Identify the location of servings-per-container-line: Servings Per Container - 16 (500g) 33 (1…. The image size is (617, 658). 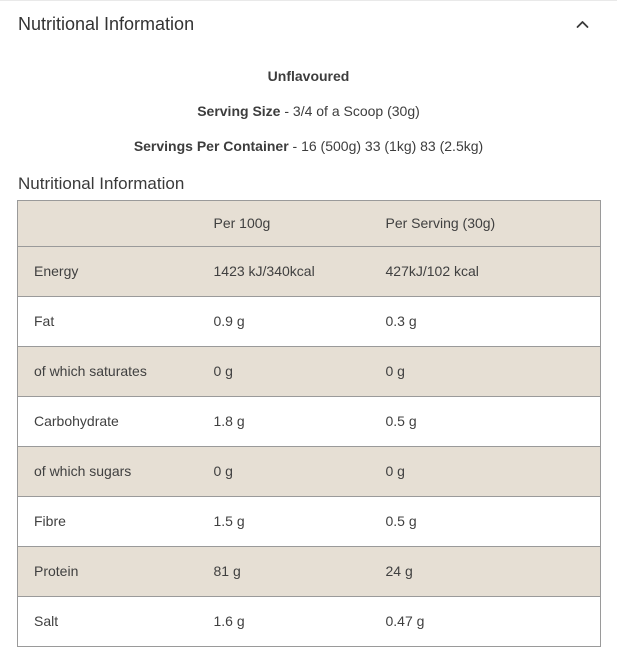
(308, 146).